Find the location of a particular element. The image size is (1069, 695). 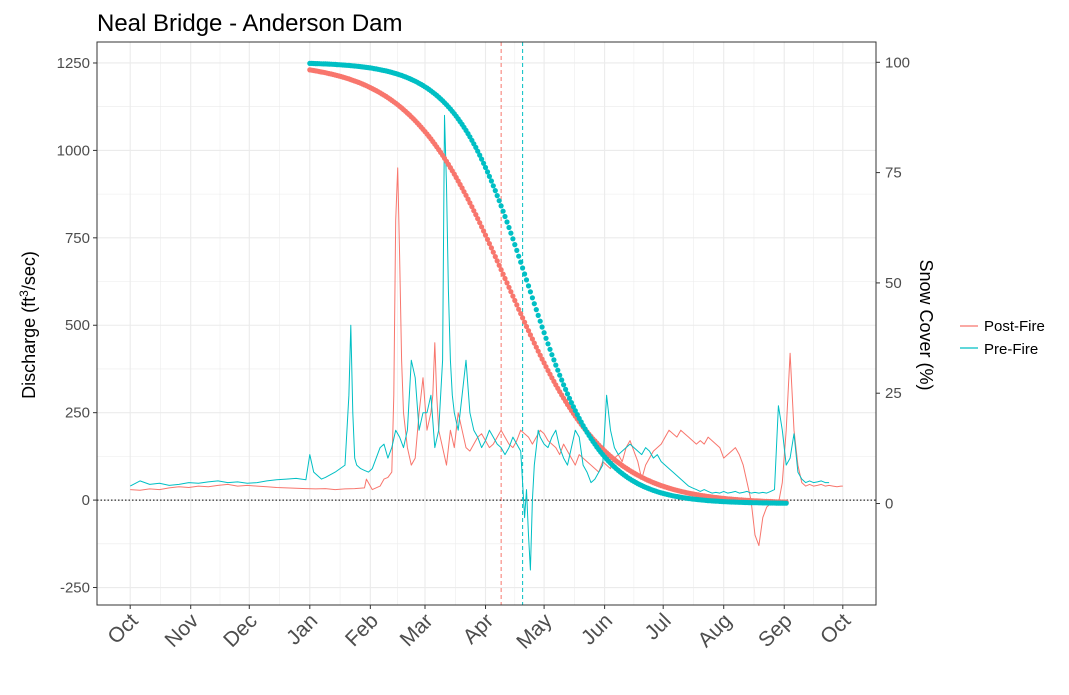

x-tick-label: Apr is located at coordinates (478, 628).